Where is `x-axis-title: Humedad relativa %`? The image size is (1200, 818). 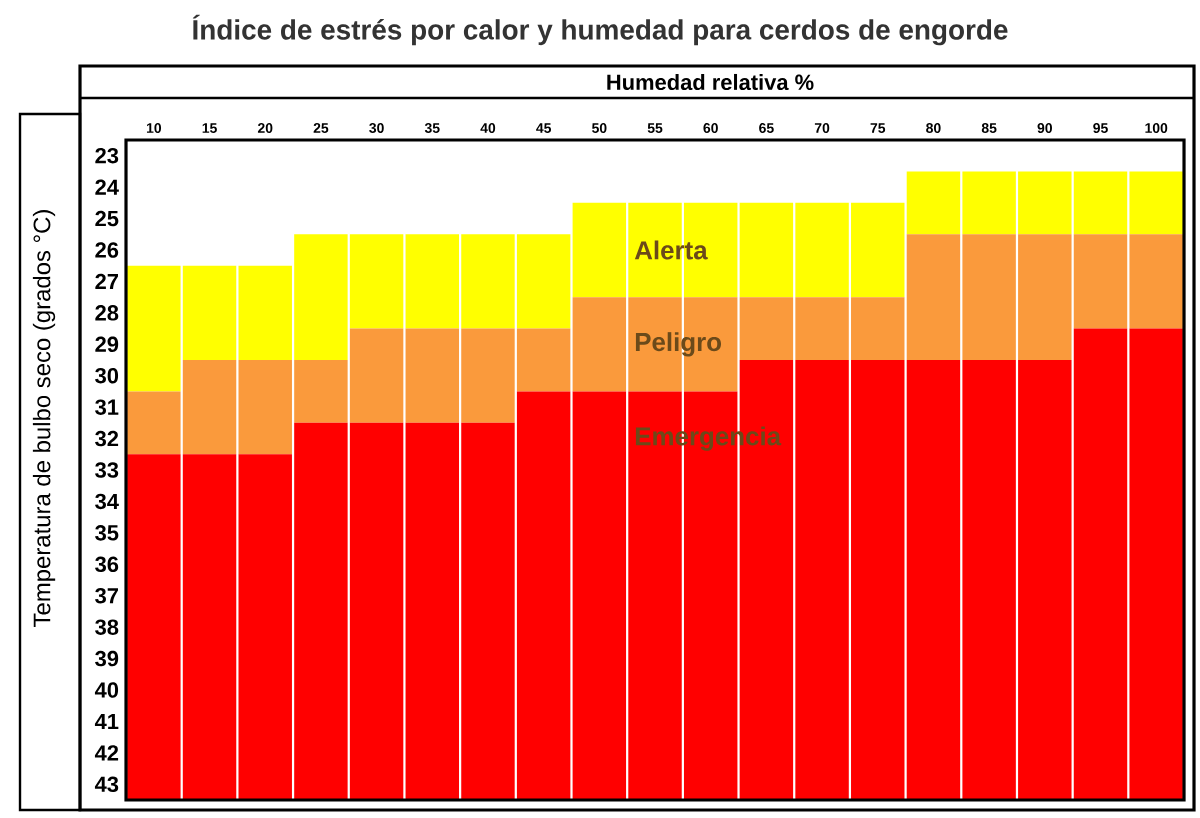
x-axis-title: Humedad relativa % is located at coordinates (710, 82).